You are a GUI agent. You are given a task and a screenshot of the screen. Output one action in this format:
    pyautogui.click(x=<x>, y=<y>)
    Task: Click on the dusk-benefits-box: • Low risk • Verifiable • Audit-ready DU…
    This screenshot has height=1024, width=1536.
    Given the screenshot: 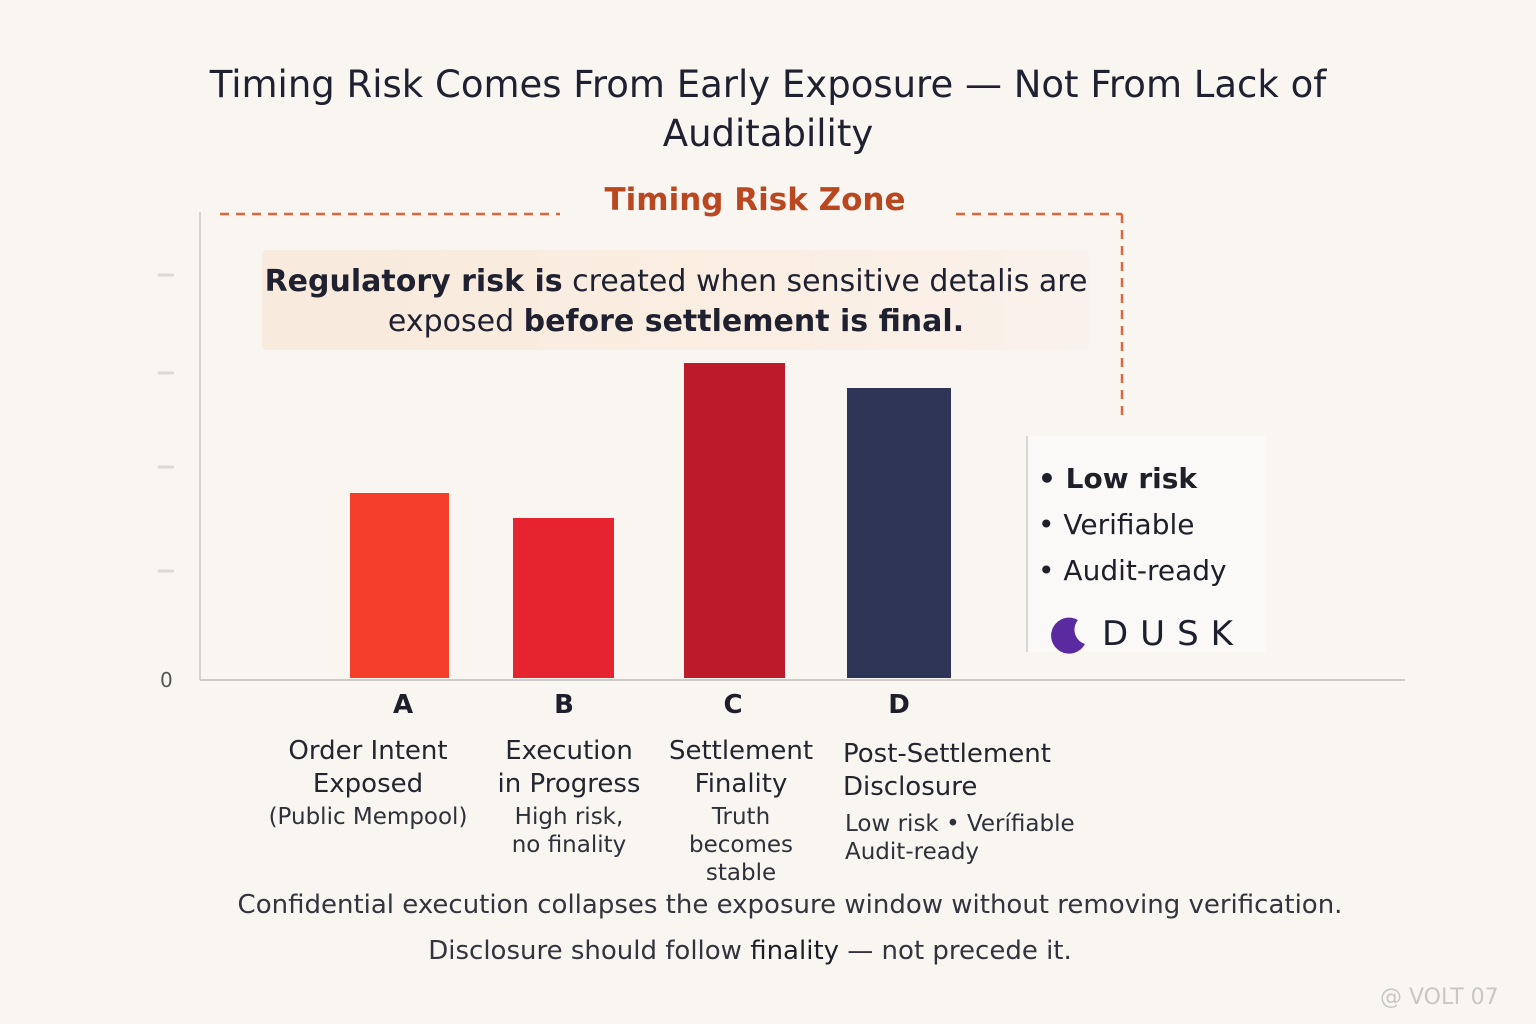 What is the action you would take?
    pyautogui.click(x=1146, y=545)
    